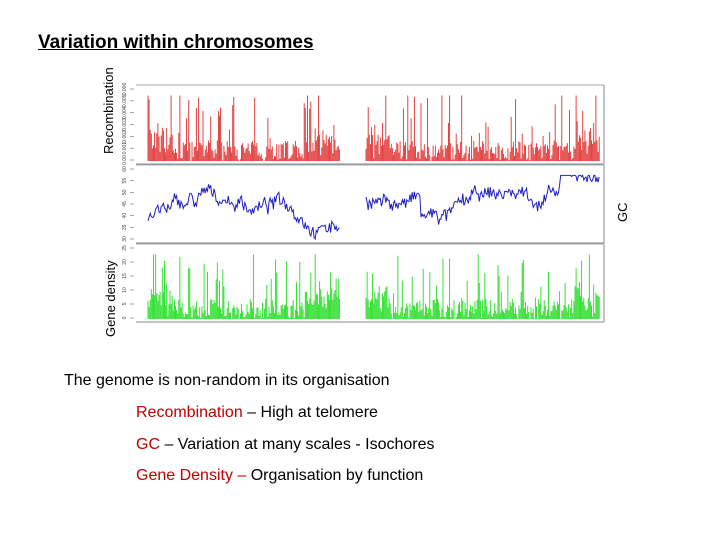  I want to click on y-tick-label: 35, so click(125, 227).